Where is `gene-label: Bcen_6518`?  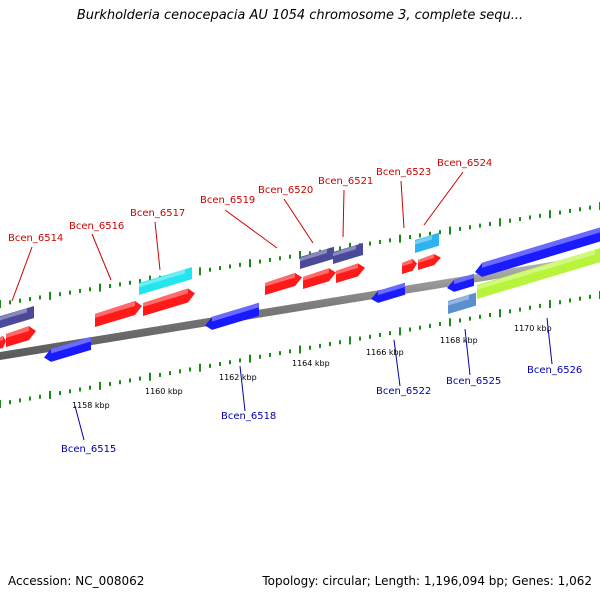 gene-label: Bcen_6518 is located at coordinates (248, 416).